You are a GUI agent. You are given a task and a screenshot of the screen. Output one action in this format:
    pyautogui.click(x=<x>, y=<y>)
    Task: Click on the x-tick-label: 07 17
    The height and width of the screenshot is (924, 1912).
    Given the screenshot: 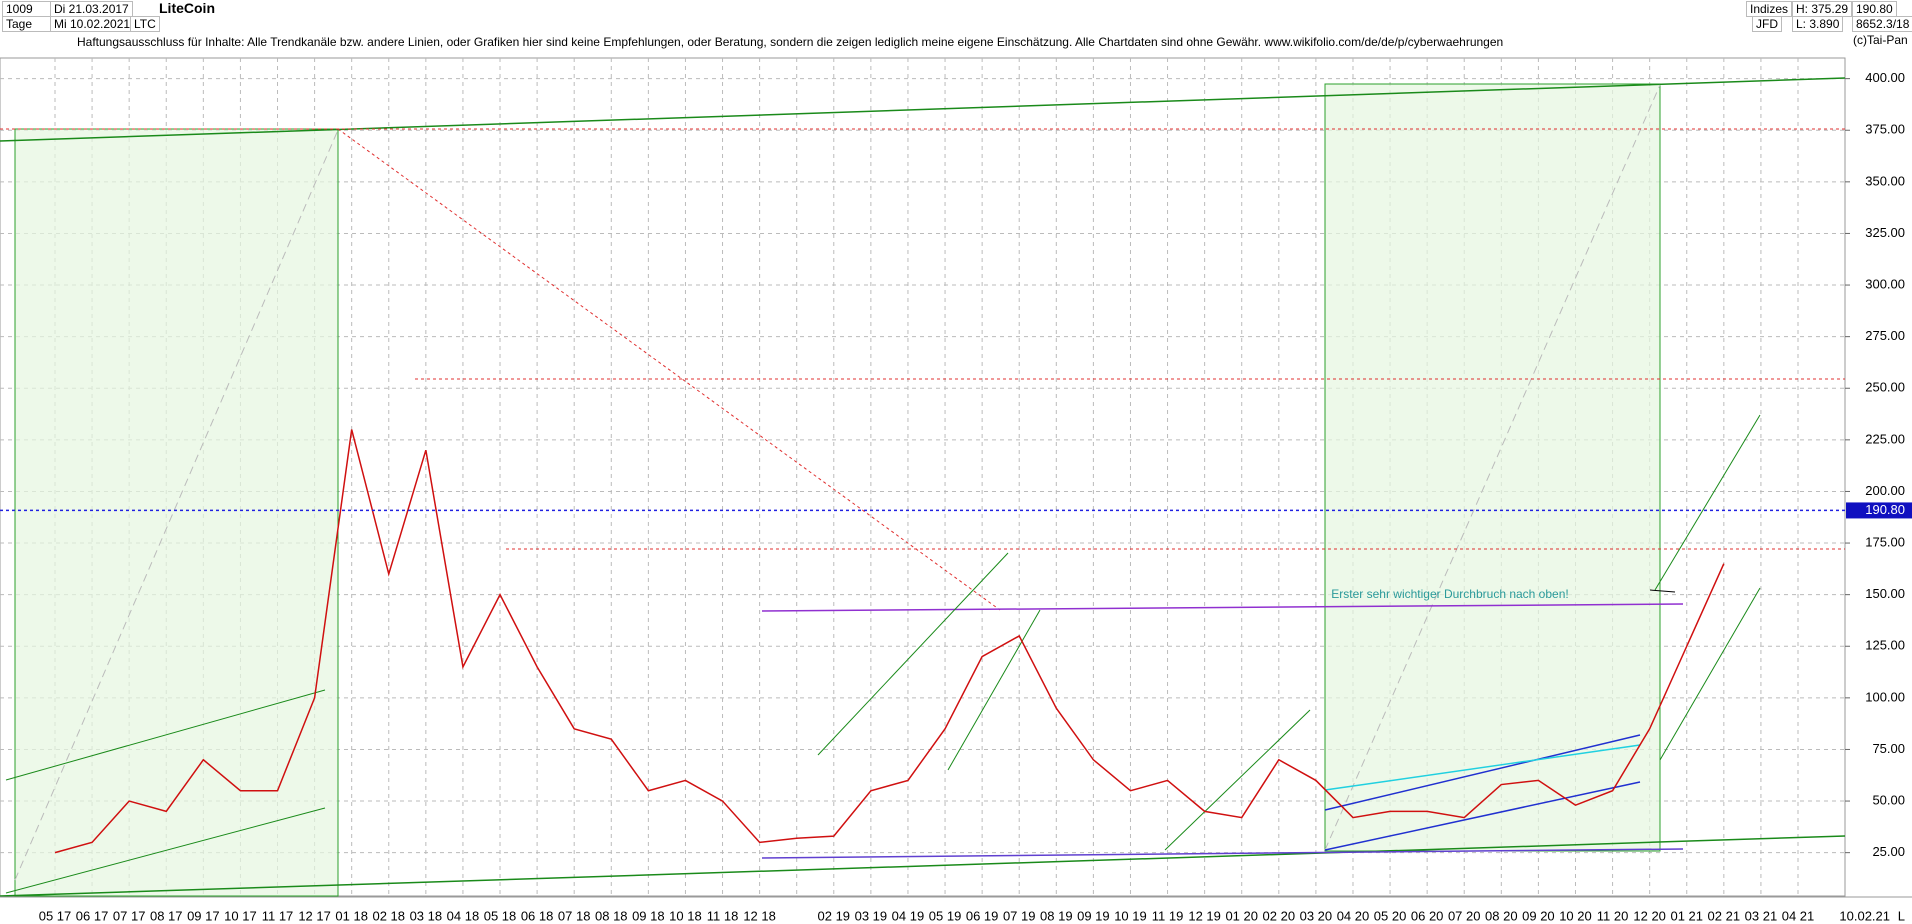 What is the action you would take?
    pyautogui.click(x=129, y=915)
    